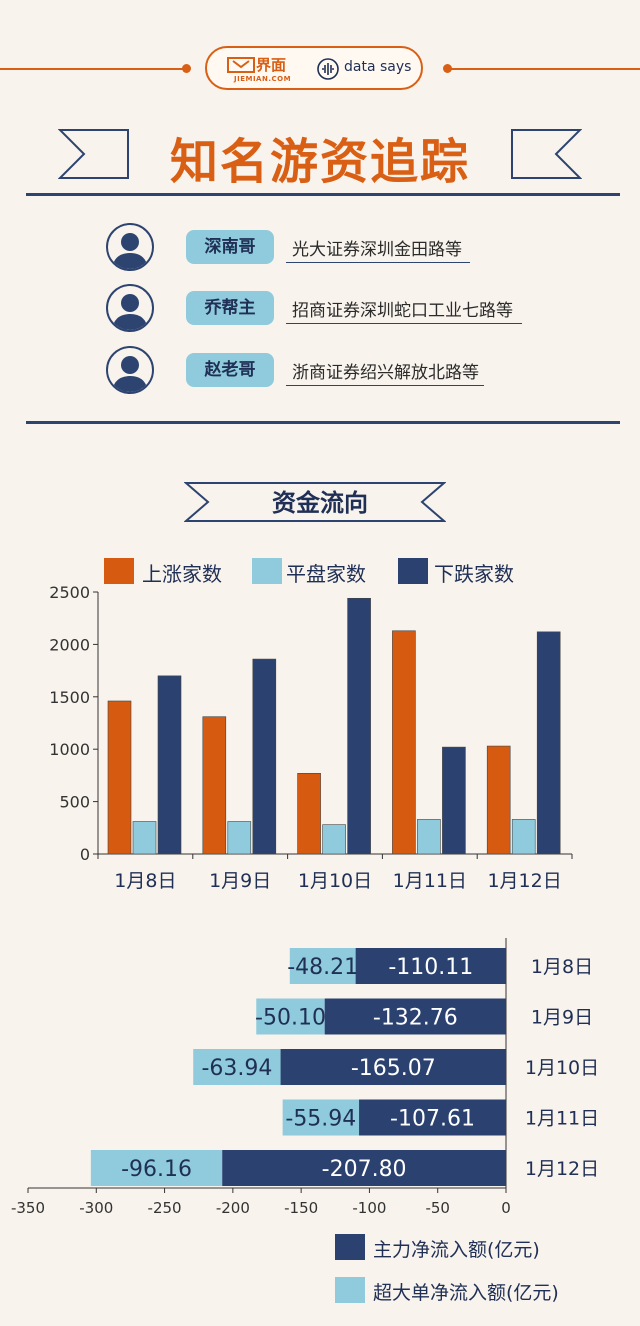 The width and height of the screenshot is (640, 1326). Describe the element at coordinates (271, 65) in the screenshot. I see `brand-name-cn: 界面` at that location.